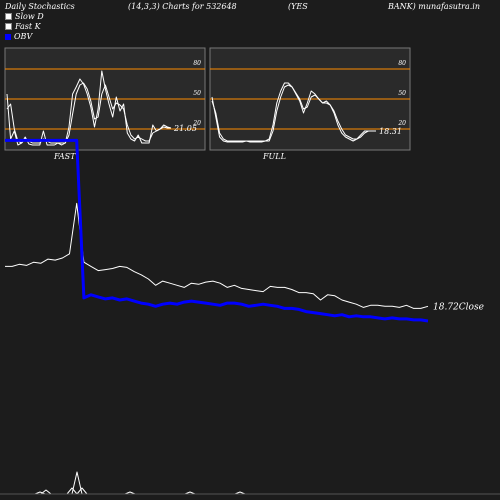  I want to click on legend-label: Slow D, so click(29, 16).